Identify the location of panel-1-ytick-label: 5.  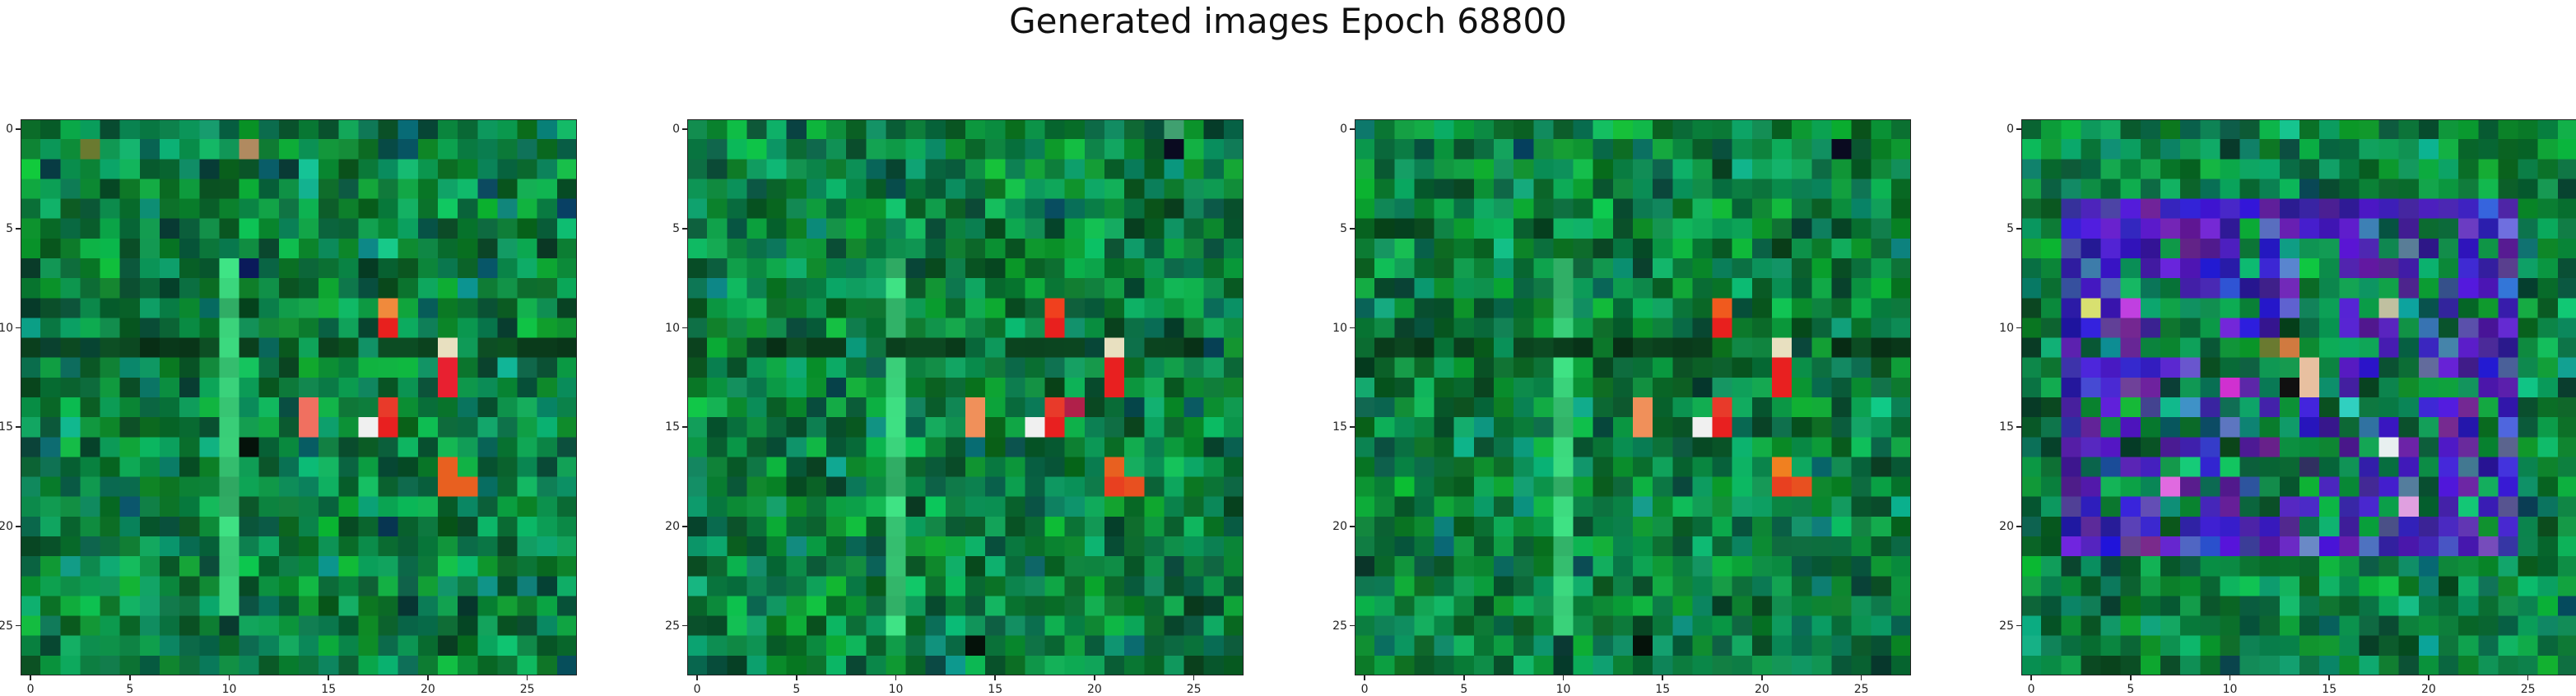
(9, 228).